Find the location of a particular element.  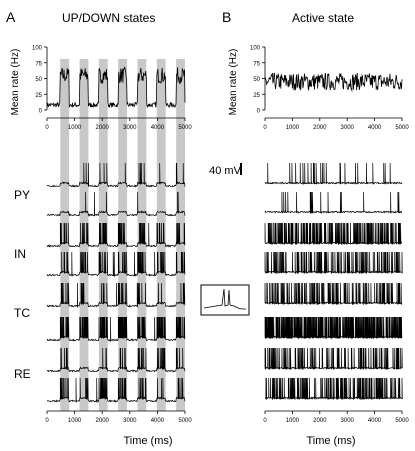

cell-label-in: IN is located at coordinates (20, 254).